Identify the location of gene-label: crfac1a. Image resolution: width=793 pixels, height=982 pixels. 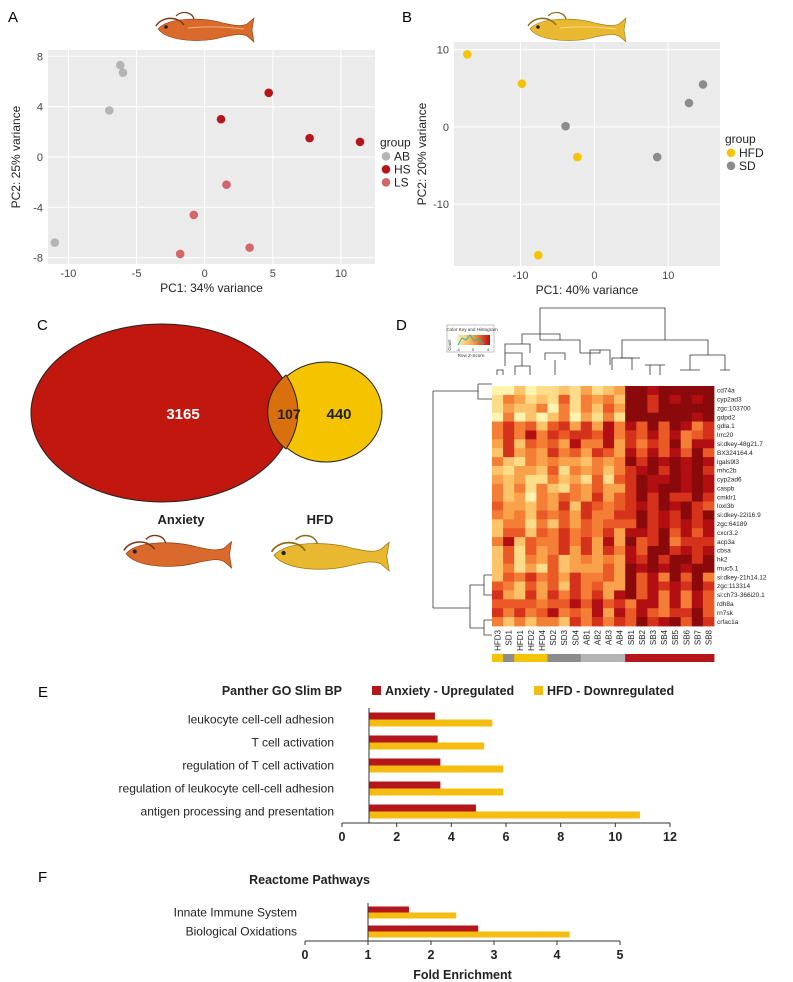
(728, 622).